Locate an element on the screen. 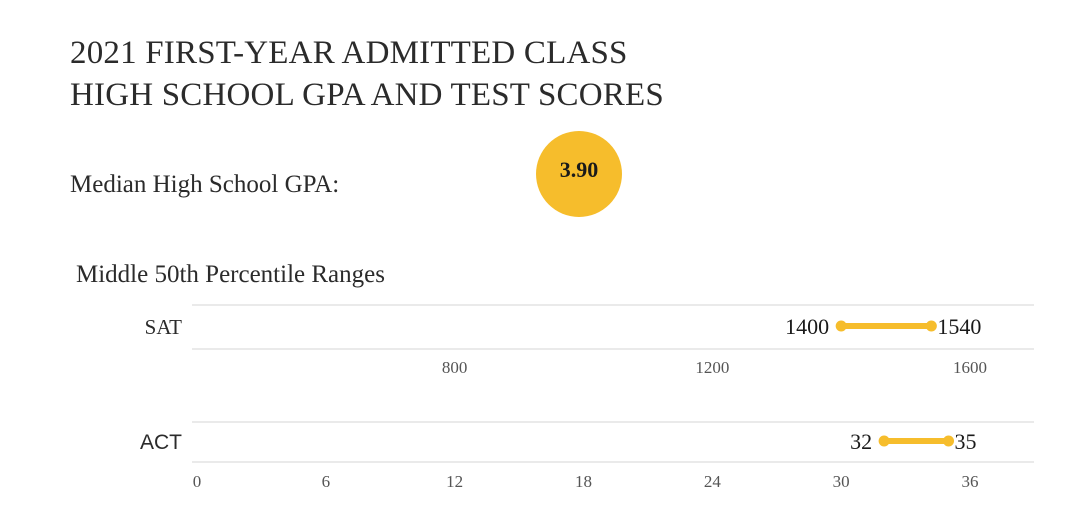 The height and width of the screenshot is (509, 1080). act-tick-label: 6 is located at coordinates (326, 481).